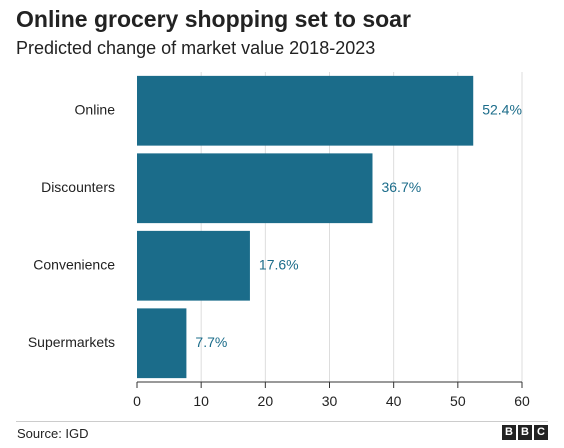 The height and width of the screenshot is (448, 564). Describe the element at coordinates (541, 432) in the screenshot. I see `logo-letter: C` at that location.